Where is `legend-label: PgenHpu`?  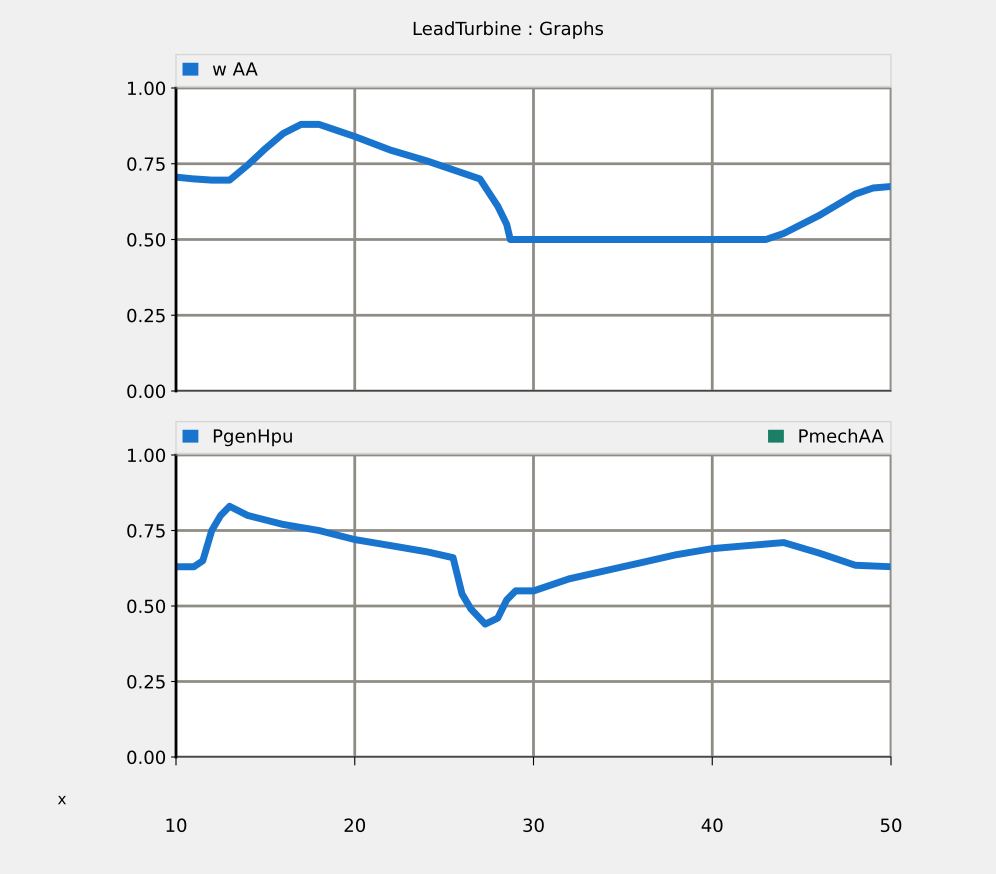 legend-label: PgenHpu is located at coordinates (253, 437).